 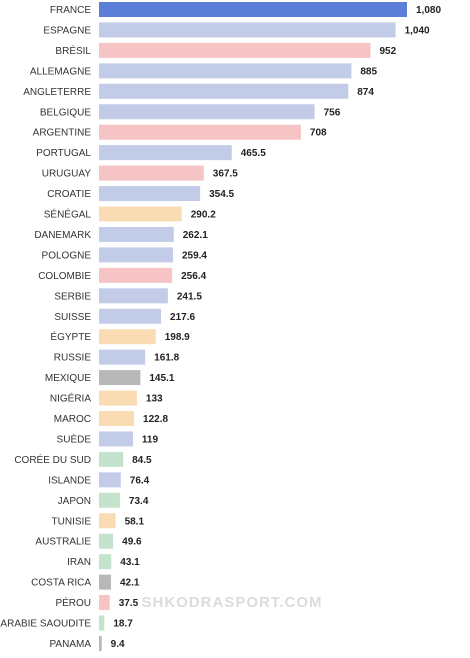 I want to click on category-label: ARGENTINE, so click(x=62, y=133).